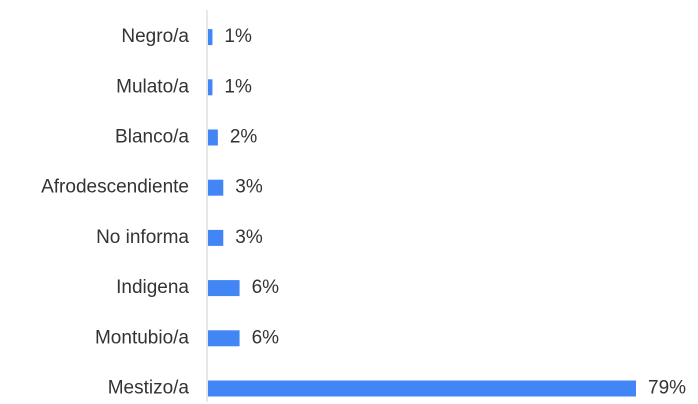 The image size is (698, 404). I want to click on category-label: Mestizo/a, so click(149, 388).